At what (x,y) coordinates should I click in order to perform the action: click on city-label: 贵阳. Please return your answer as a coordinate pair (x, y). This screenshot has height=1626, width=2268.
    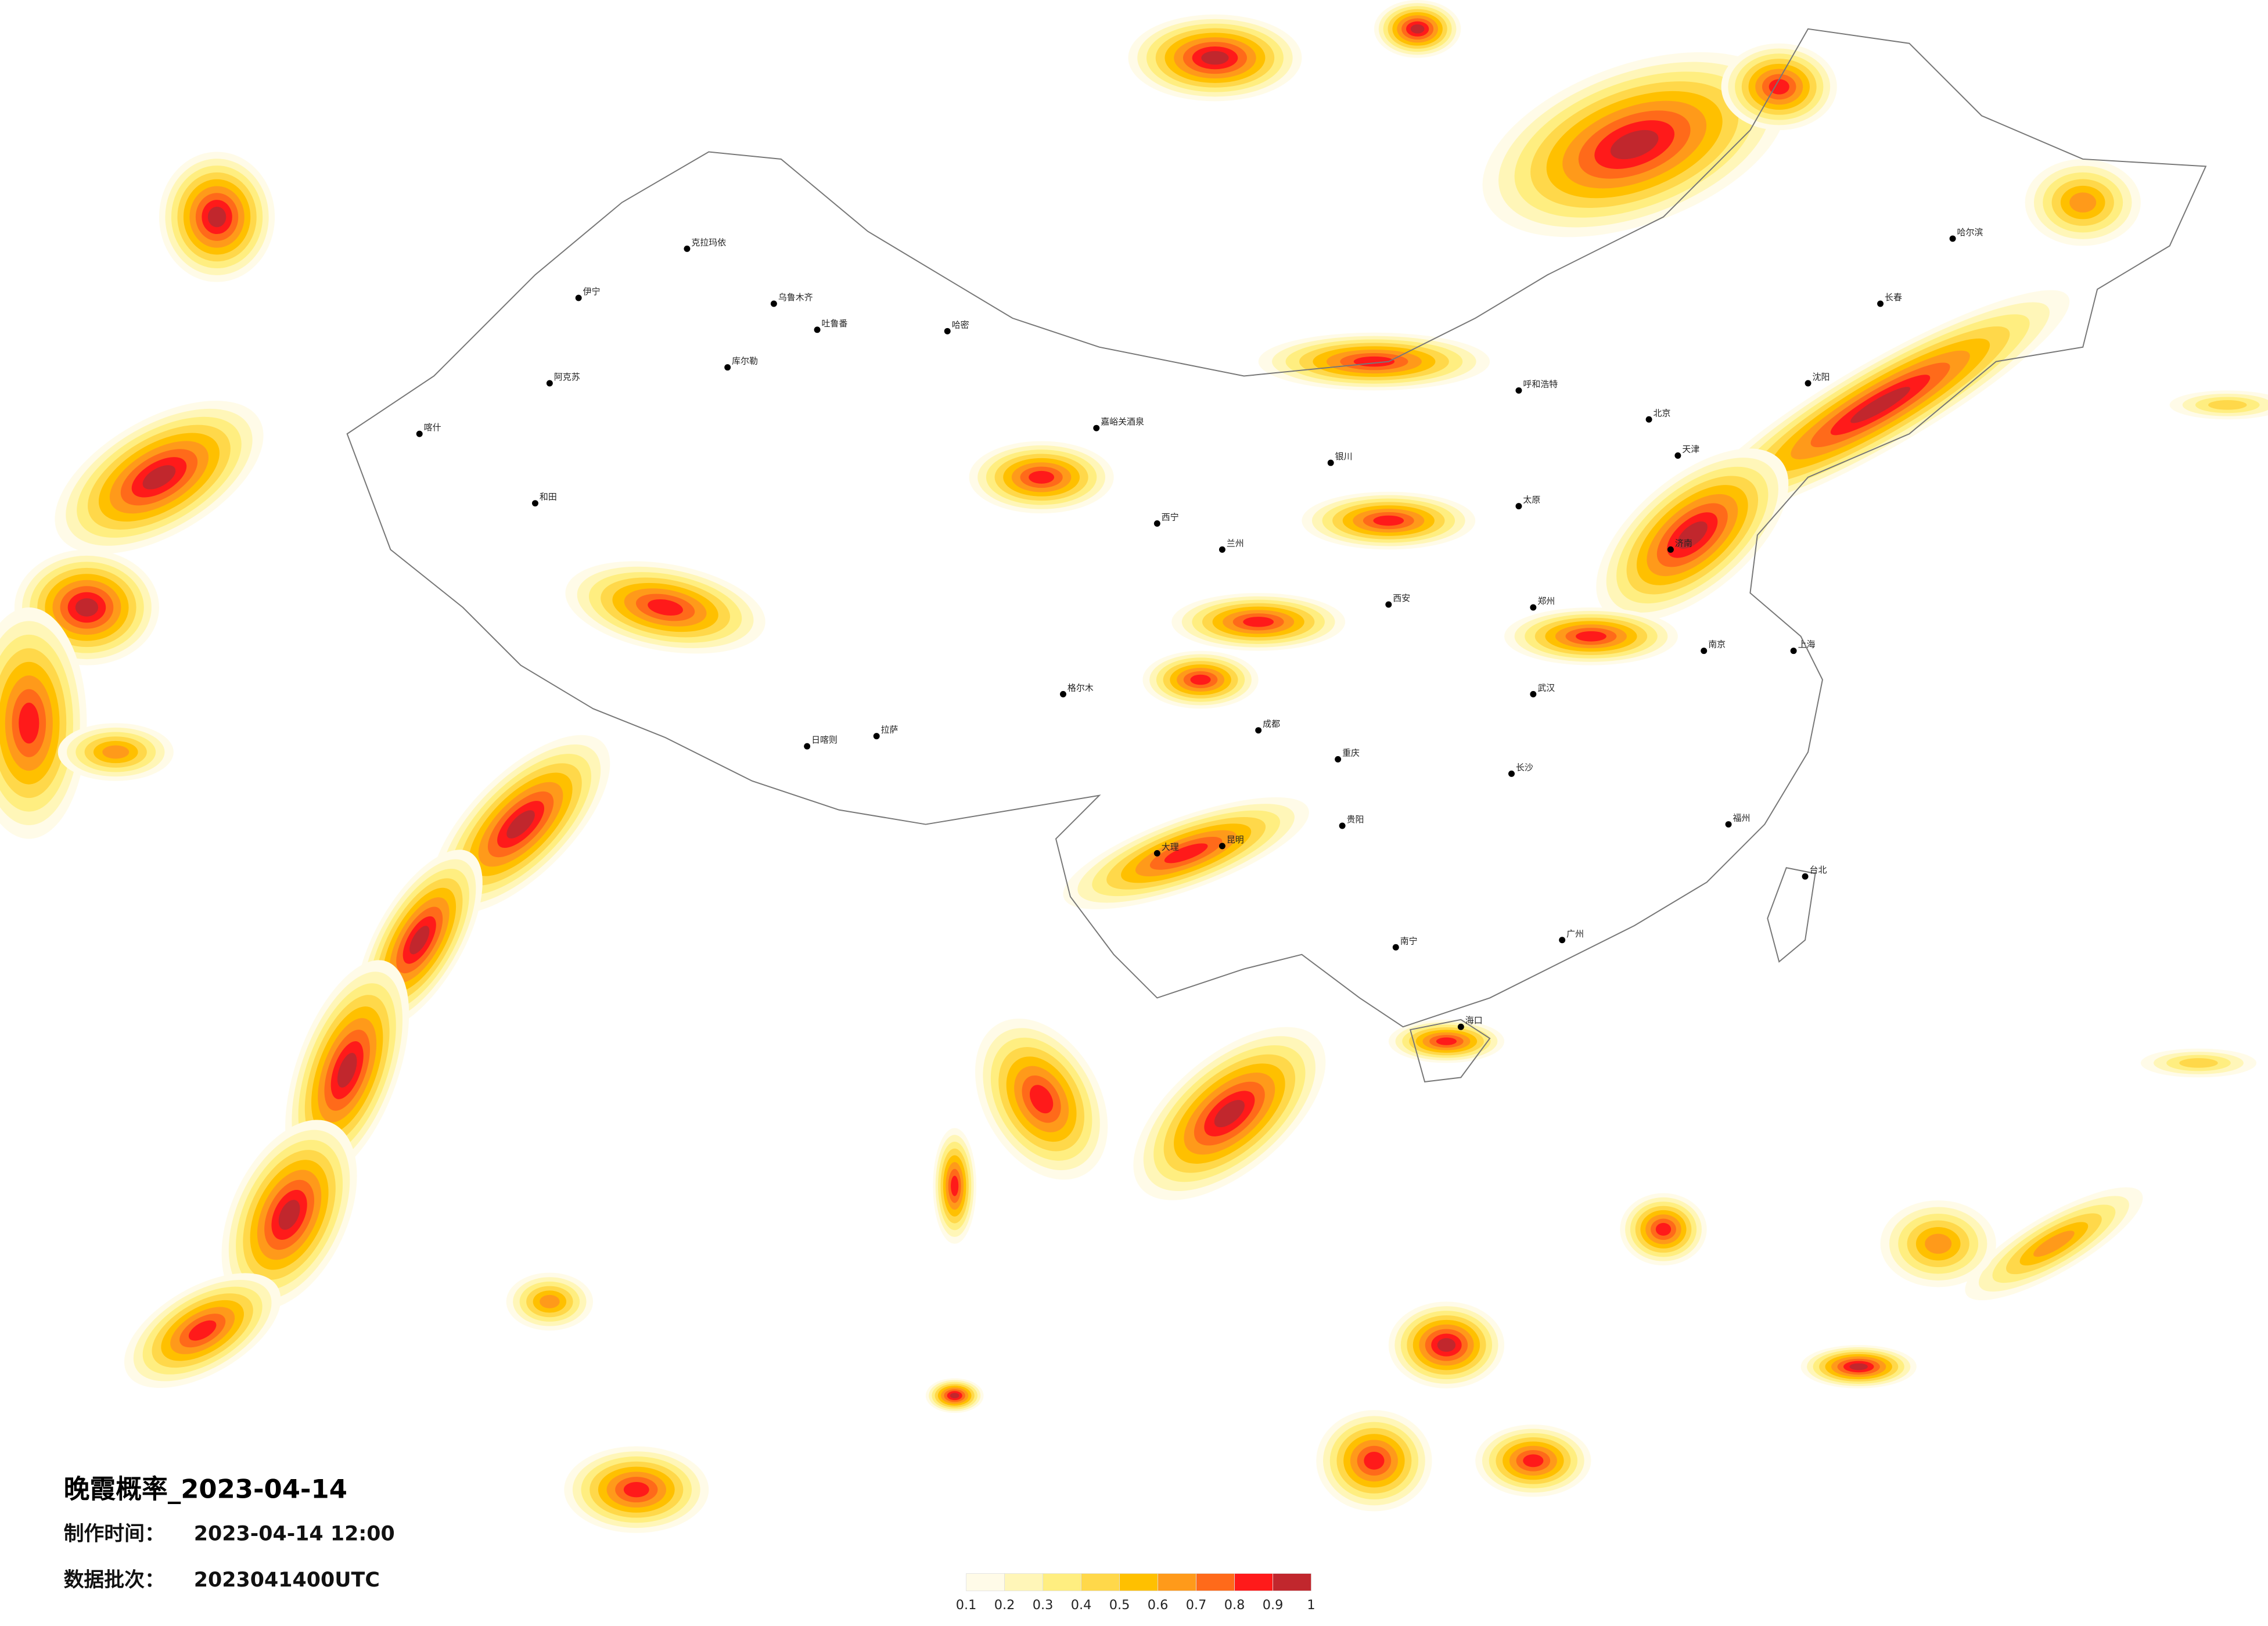
    Looking at the image, I should click on (1355, 819).